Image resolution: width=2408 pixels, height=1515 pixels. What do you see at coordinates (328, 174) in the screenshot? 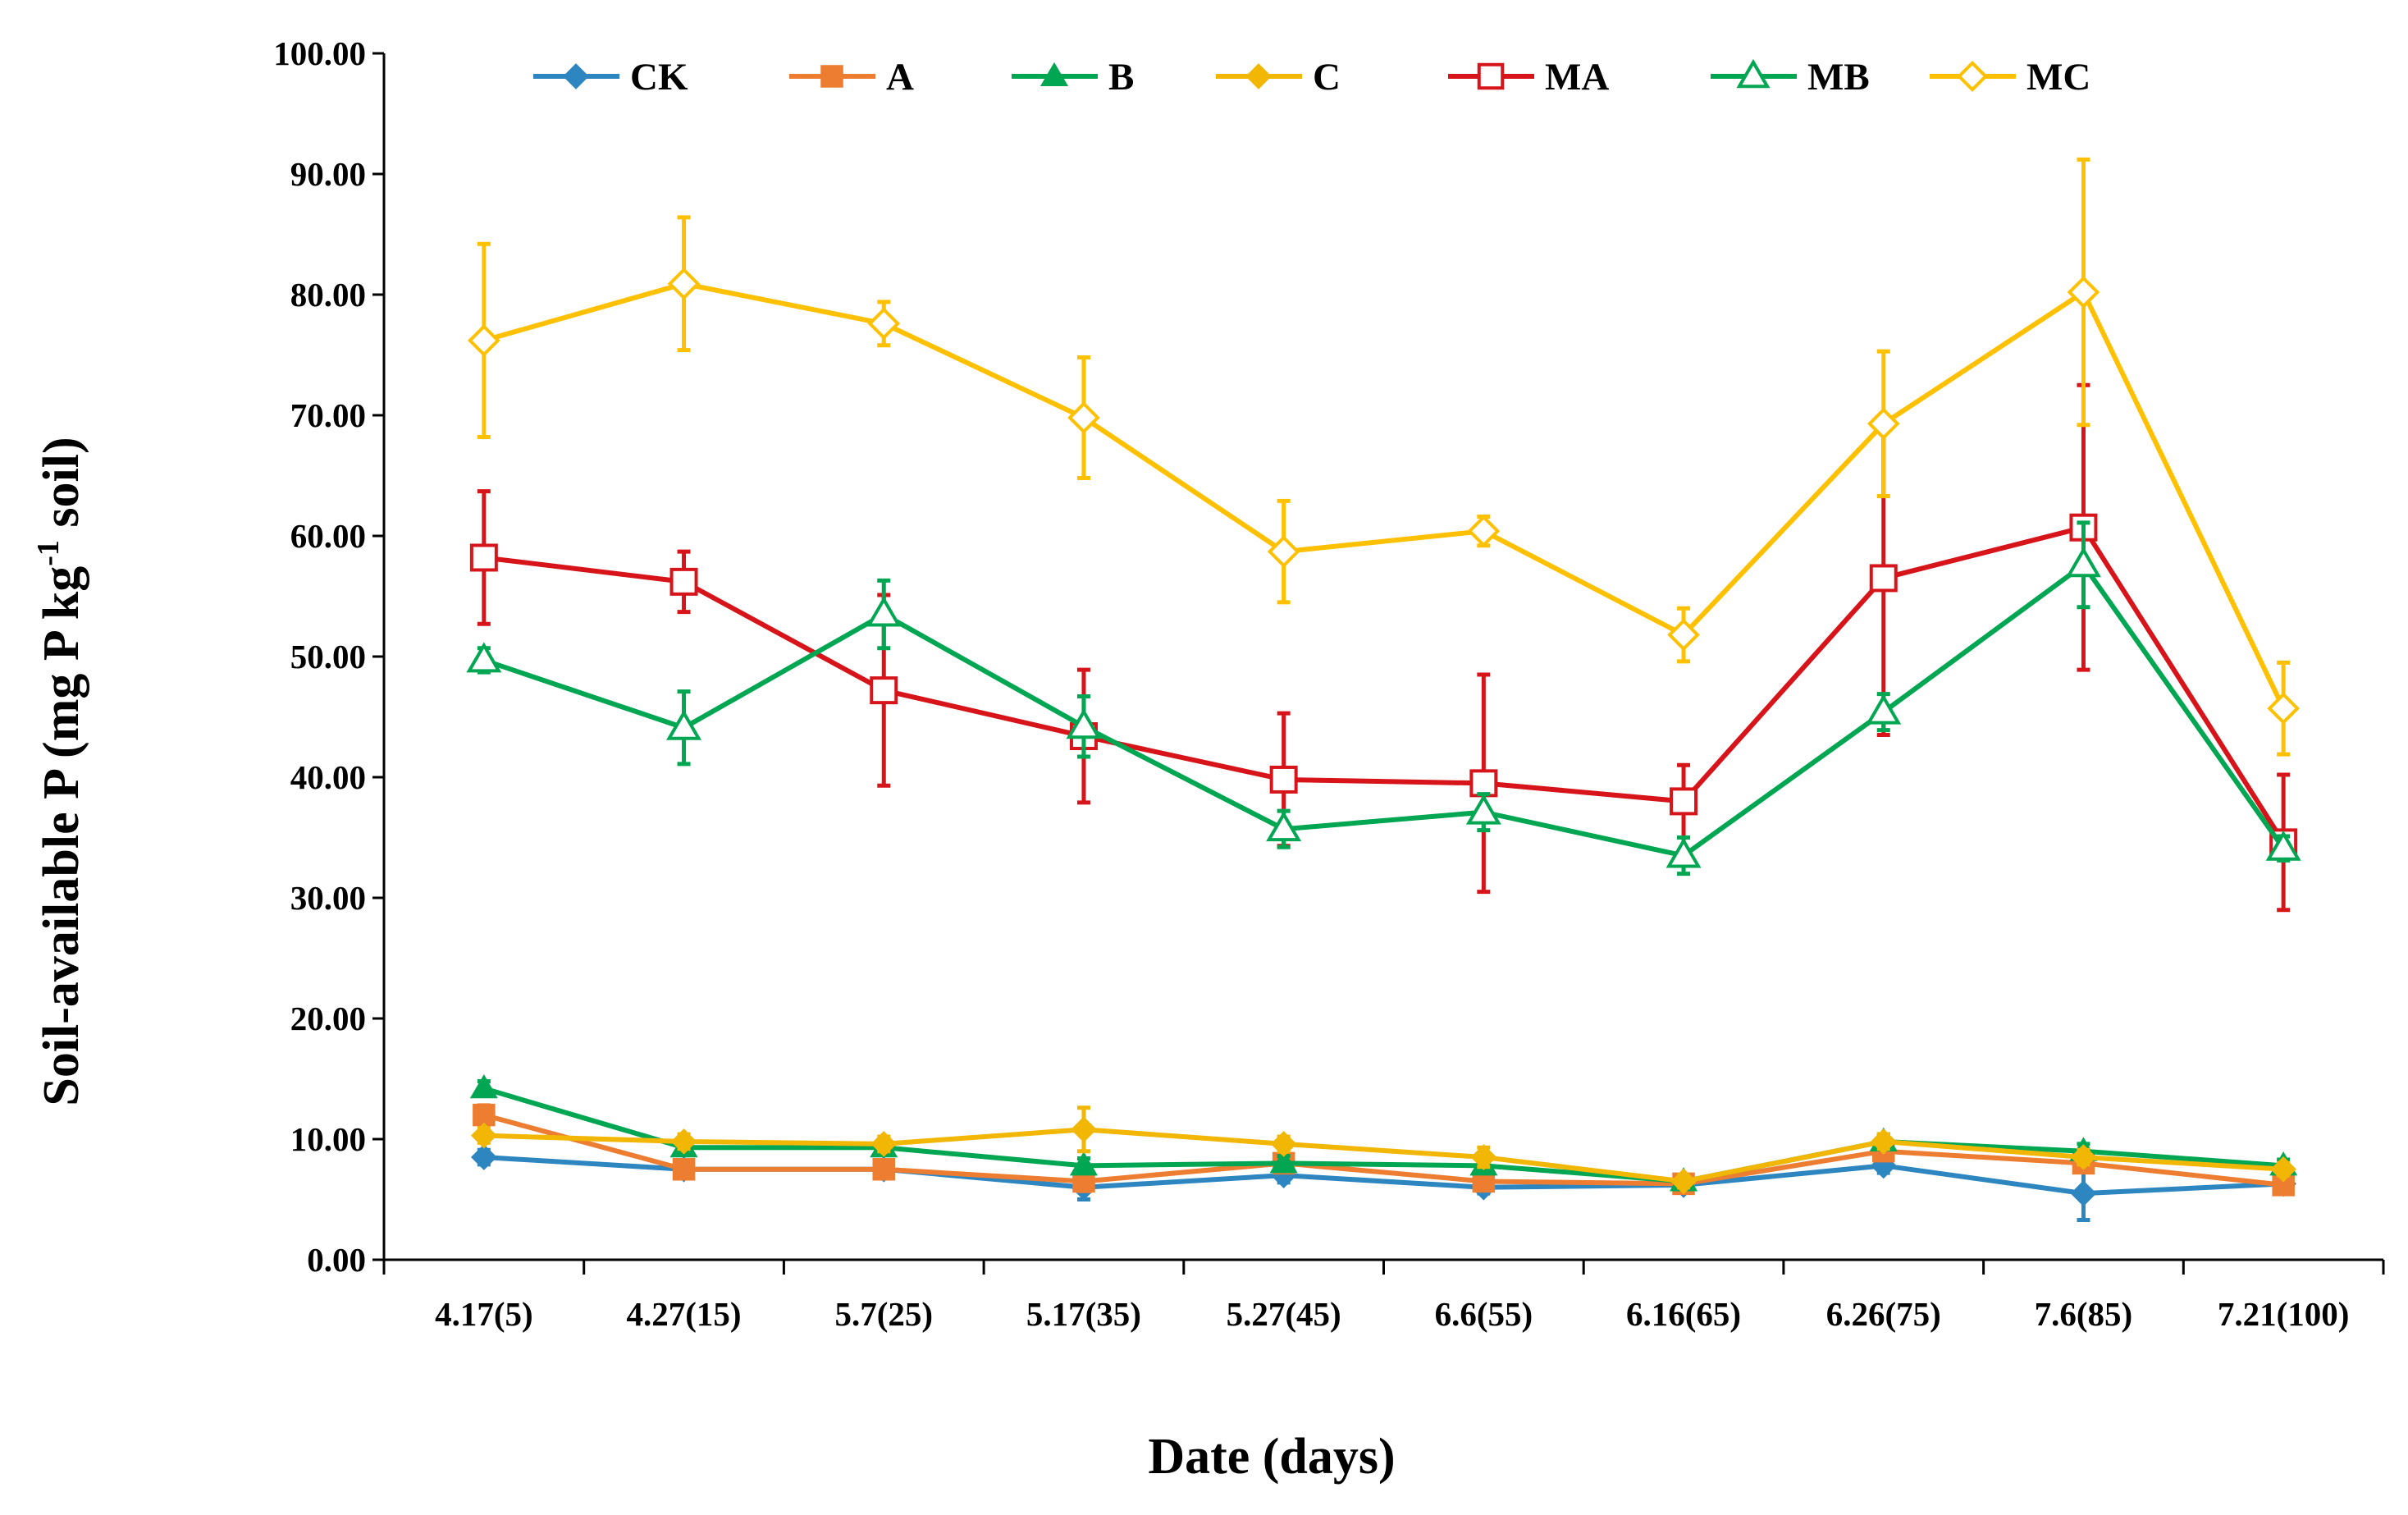
I see `y-tick-label: 90.00` at bounding box center [328, 174].